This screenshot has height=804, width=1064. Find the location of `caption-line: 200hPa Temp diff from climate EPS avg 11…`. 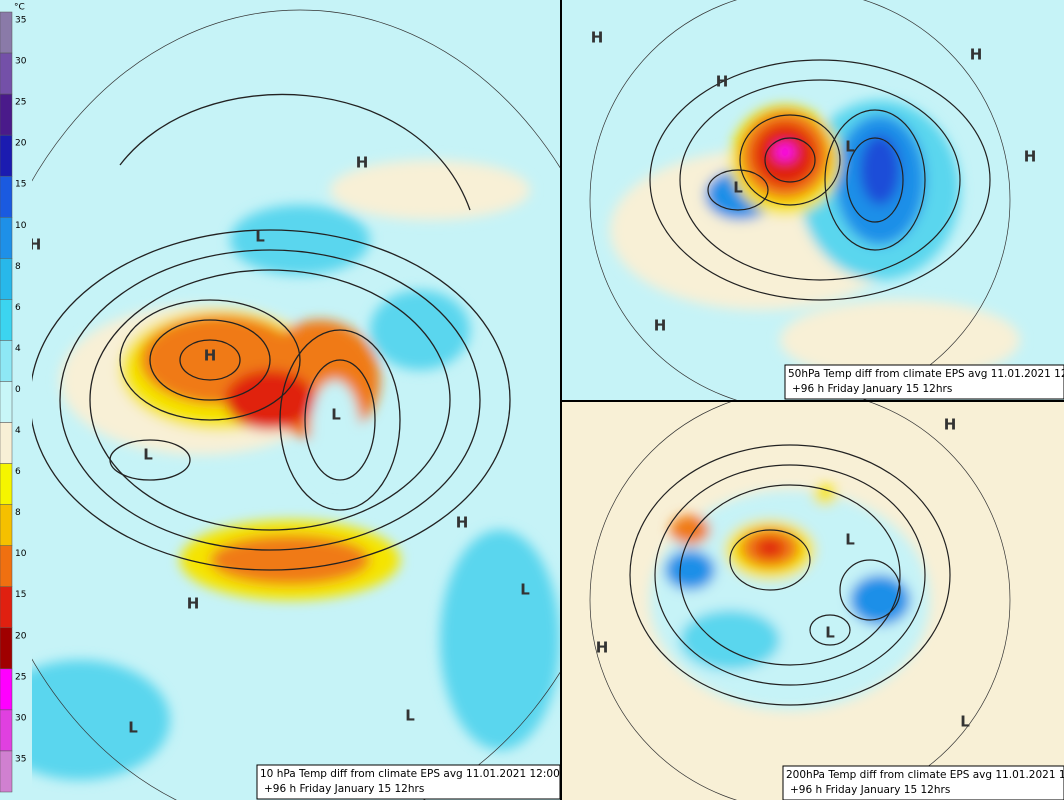

caption-line: 200hPa Temp diff from climate EPS avg 11… is located at coordinates (925, 775).